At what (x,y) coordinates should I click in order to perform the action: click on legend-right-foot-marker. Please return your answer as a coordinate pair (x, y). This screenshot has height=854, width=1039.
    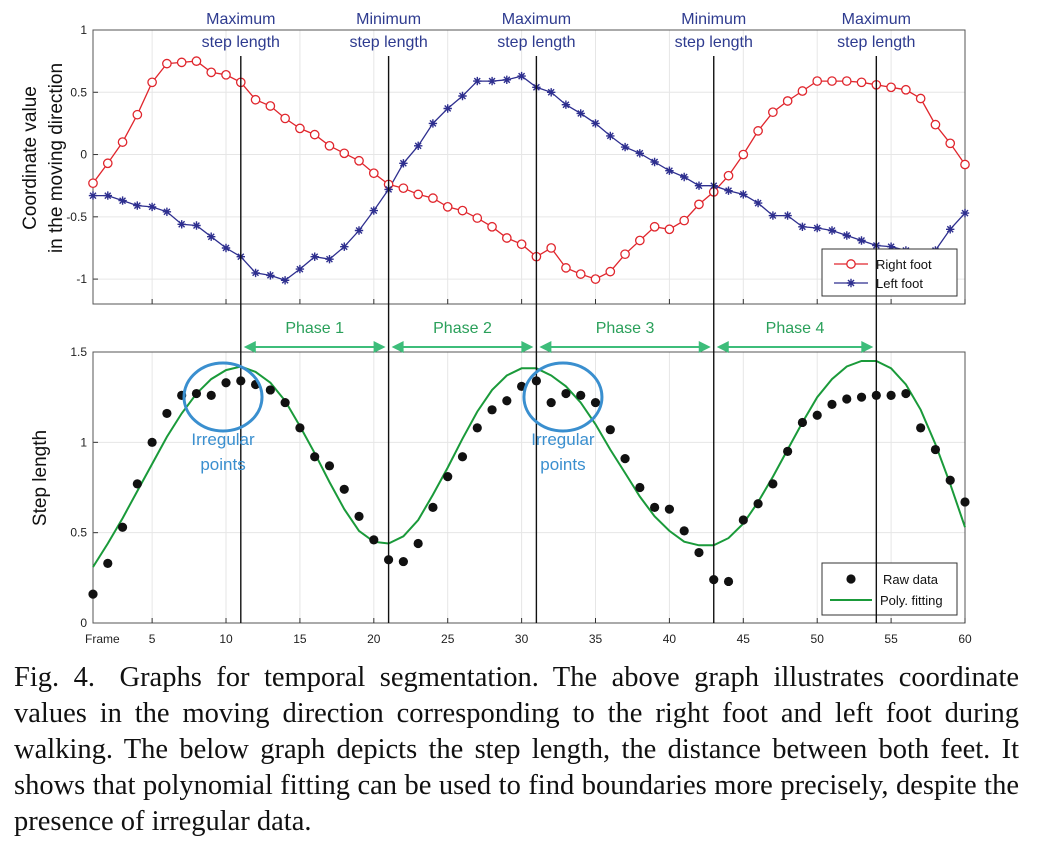
    Looking at the image, I should click on (851, 264).